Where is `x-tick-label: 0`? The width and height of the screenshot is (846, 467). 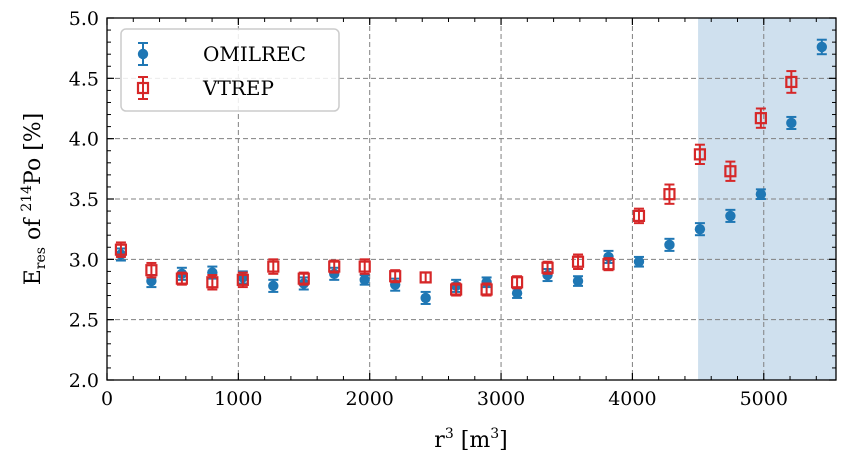
x-tick-label: 0 is located at coordinates (107, 399).